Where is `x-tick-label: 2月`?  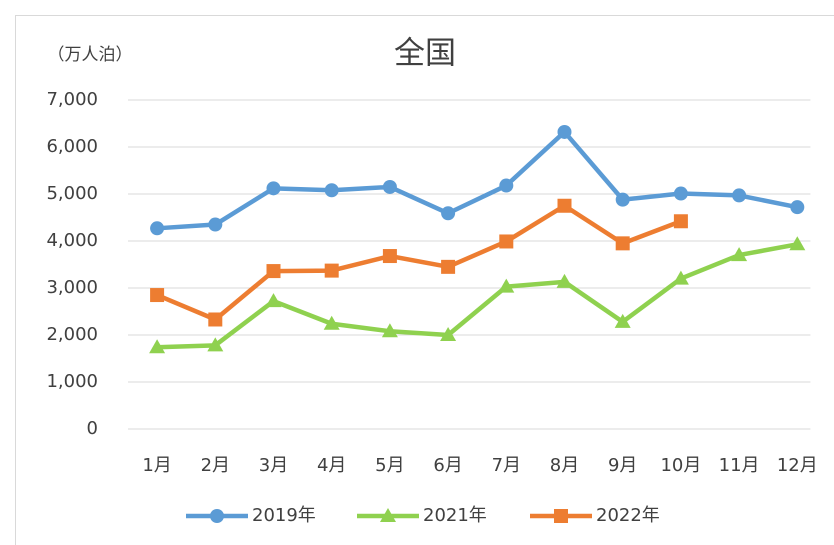
x-tick-label: 2月 is located at coordinates (215, 465).